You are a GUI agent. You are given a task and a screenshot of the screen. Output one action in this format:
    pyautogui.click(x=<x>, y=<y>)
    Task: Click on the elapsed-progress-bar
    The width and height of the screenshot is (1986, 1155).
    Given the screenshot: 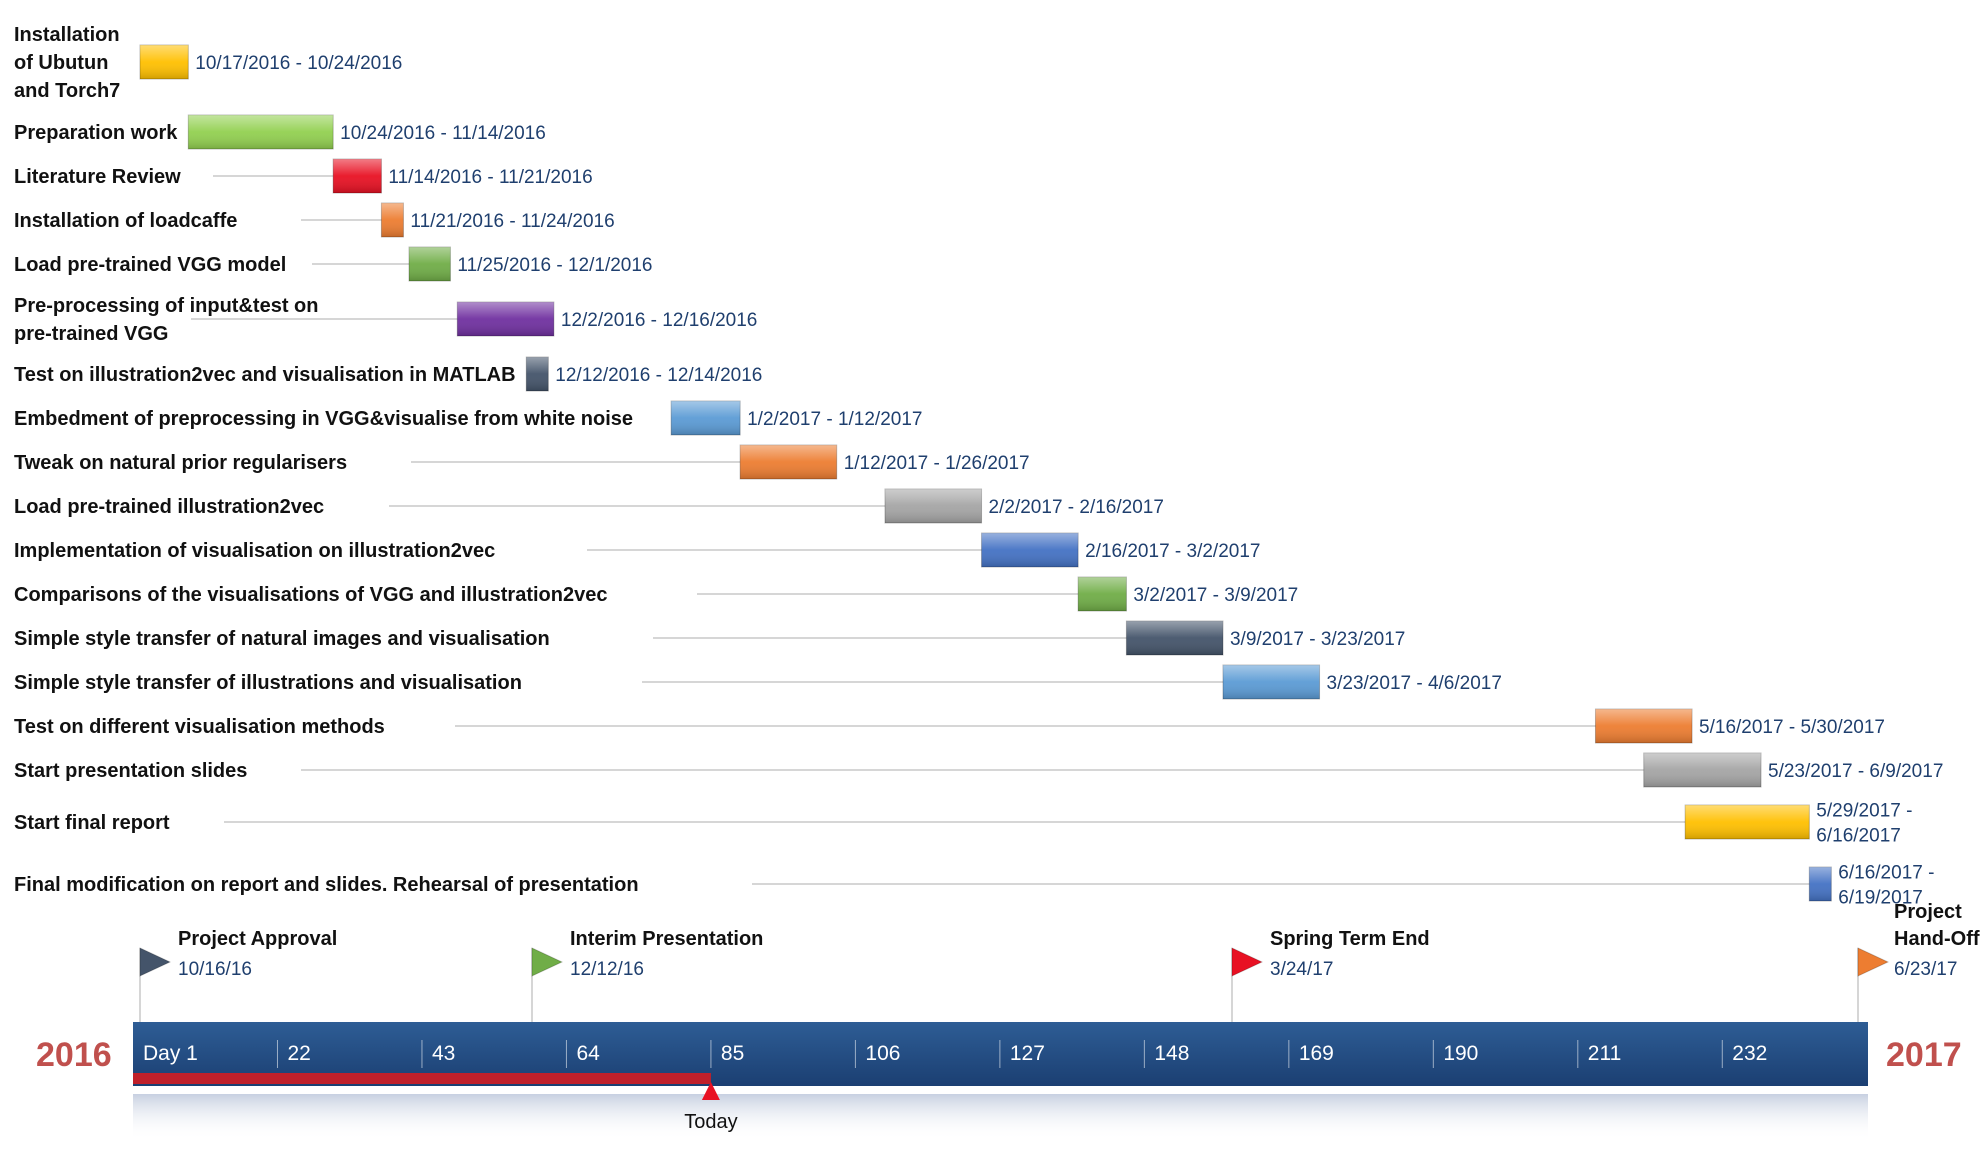 What is the action you would take?
    pyautogui.click(x=422, y=1078)
    